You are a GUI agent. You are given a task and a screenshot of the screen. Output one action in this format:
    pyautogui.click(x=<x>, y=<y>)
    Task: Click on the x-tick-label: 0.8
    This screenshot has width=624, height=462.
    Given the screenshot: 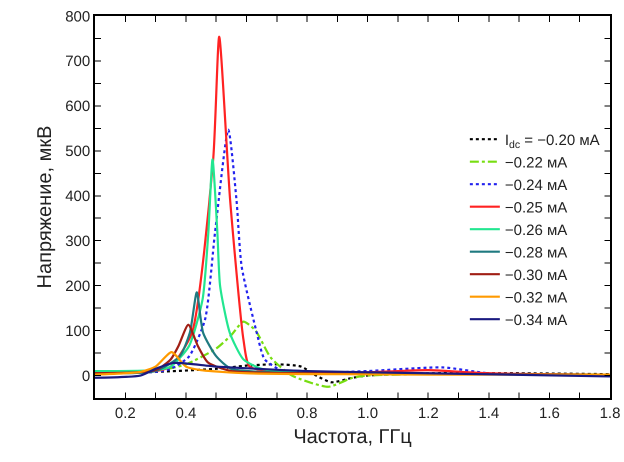 What is the action you would take?
    pyautogui.click(x=307, y=413)
    